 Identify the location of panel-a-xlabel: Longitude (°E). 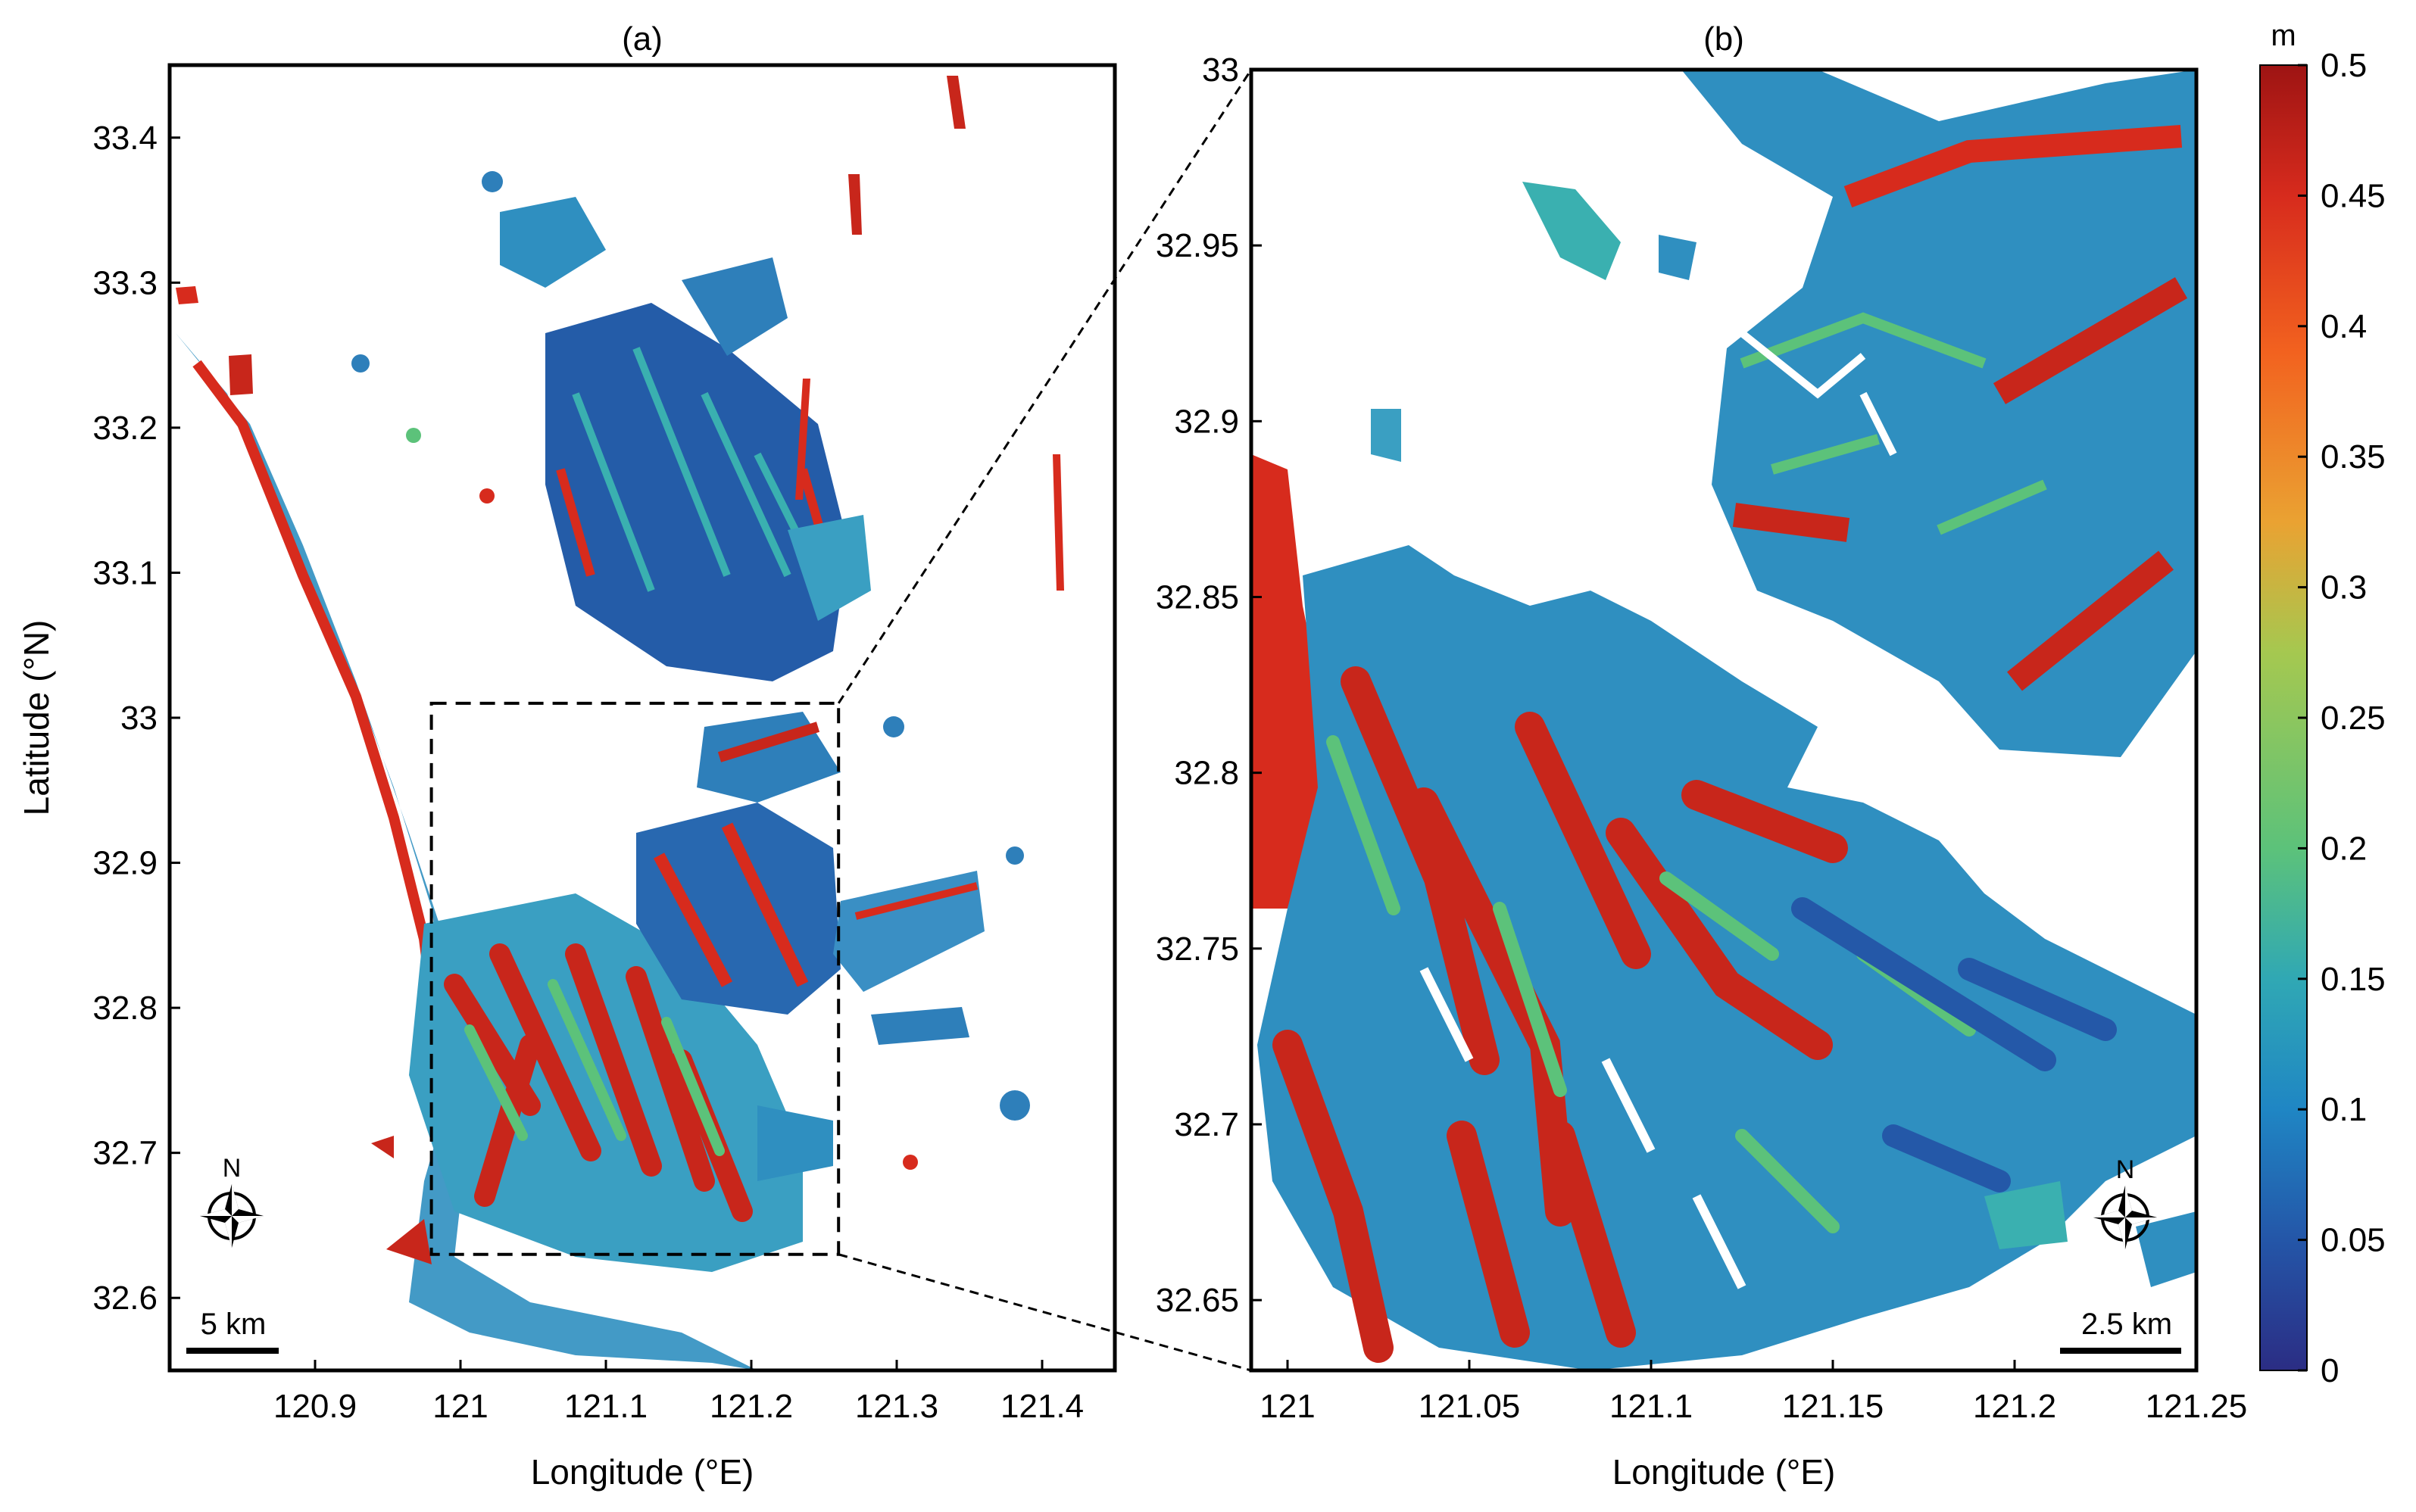
(642, 1472).